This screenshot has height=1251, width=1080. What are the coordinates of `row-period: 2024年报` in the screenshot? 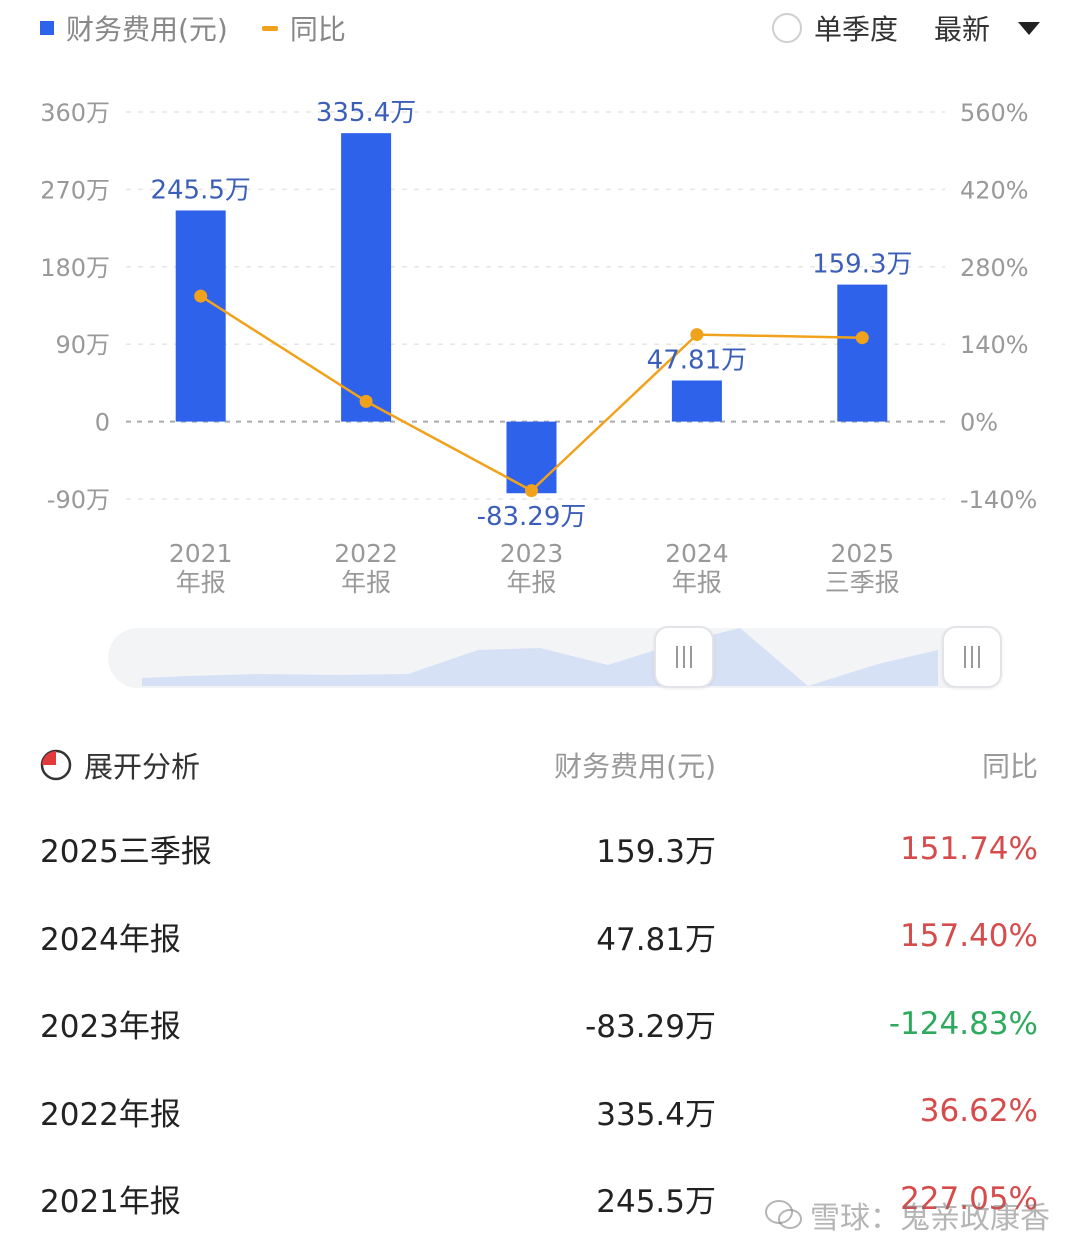 It's located at (110, 939).